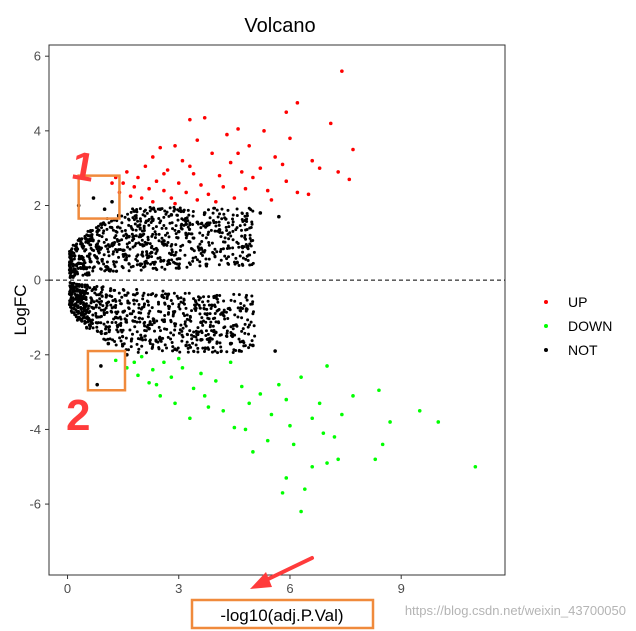 The height and width of the screenshot is (631, 636). I want to click on y-tick-label: 2, so click(37, 205).